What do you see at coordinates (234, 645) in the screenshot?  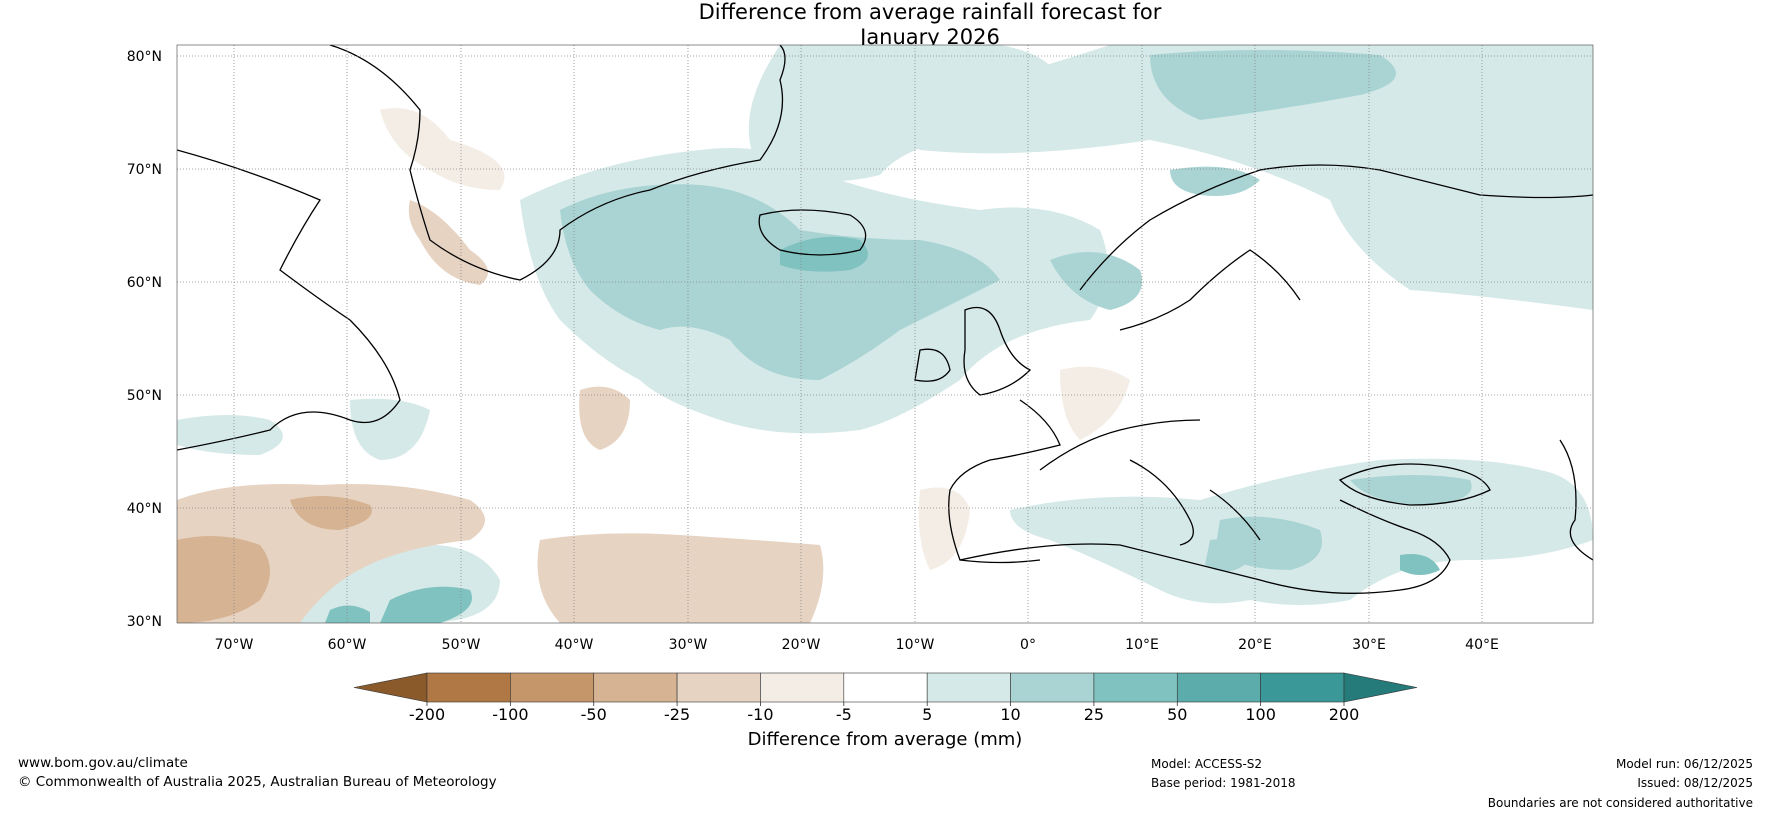 I see `lon-label-70w: 70°W` at bounding box center [234, 645].